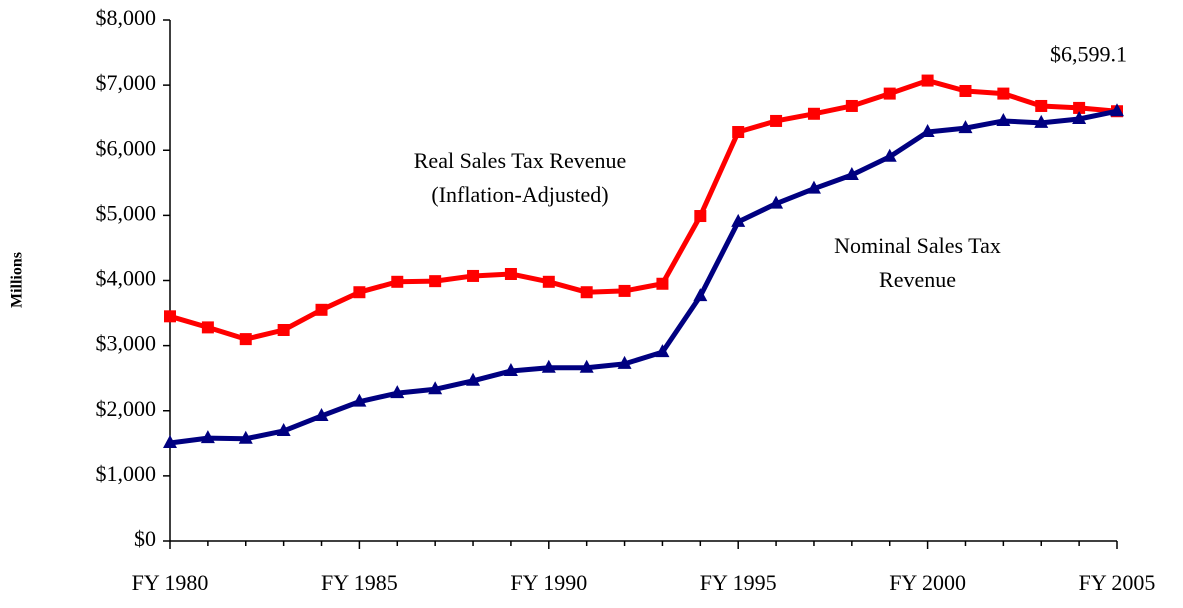  I want to click on x-tick-label: FY 1980, so click(170, 582).